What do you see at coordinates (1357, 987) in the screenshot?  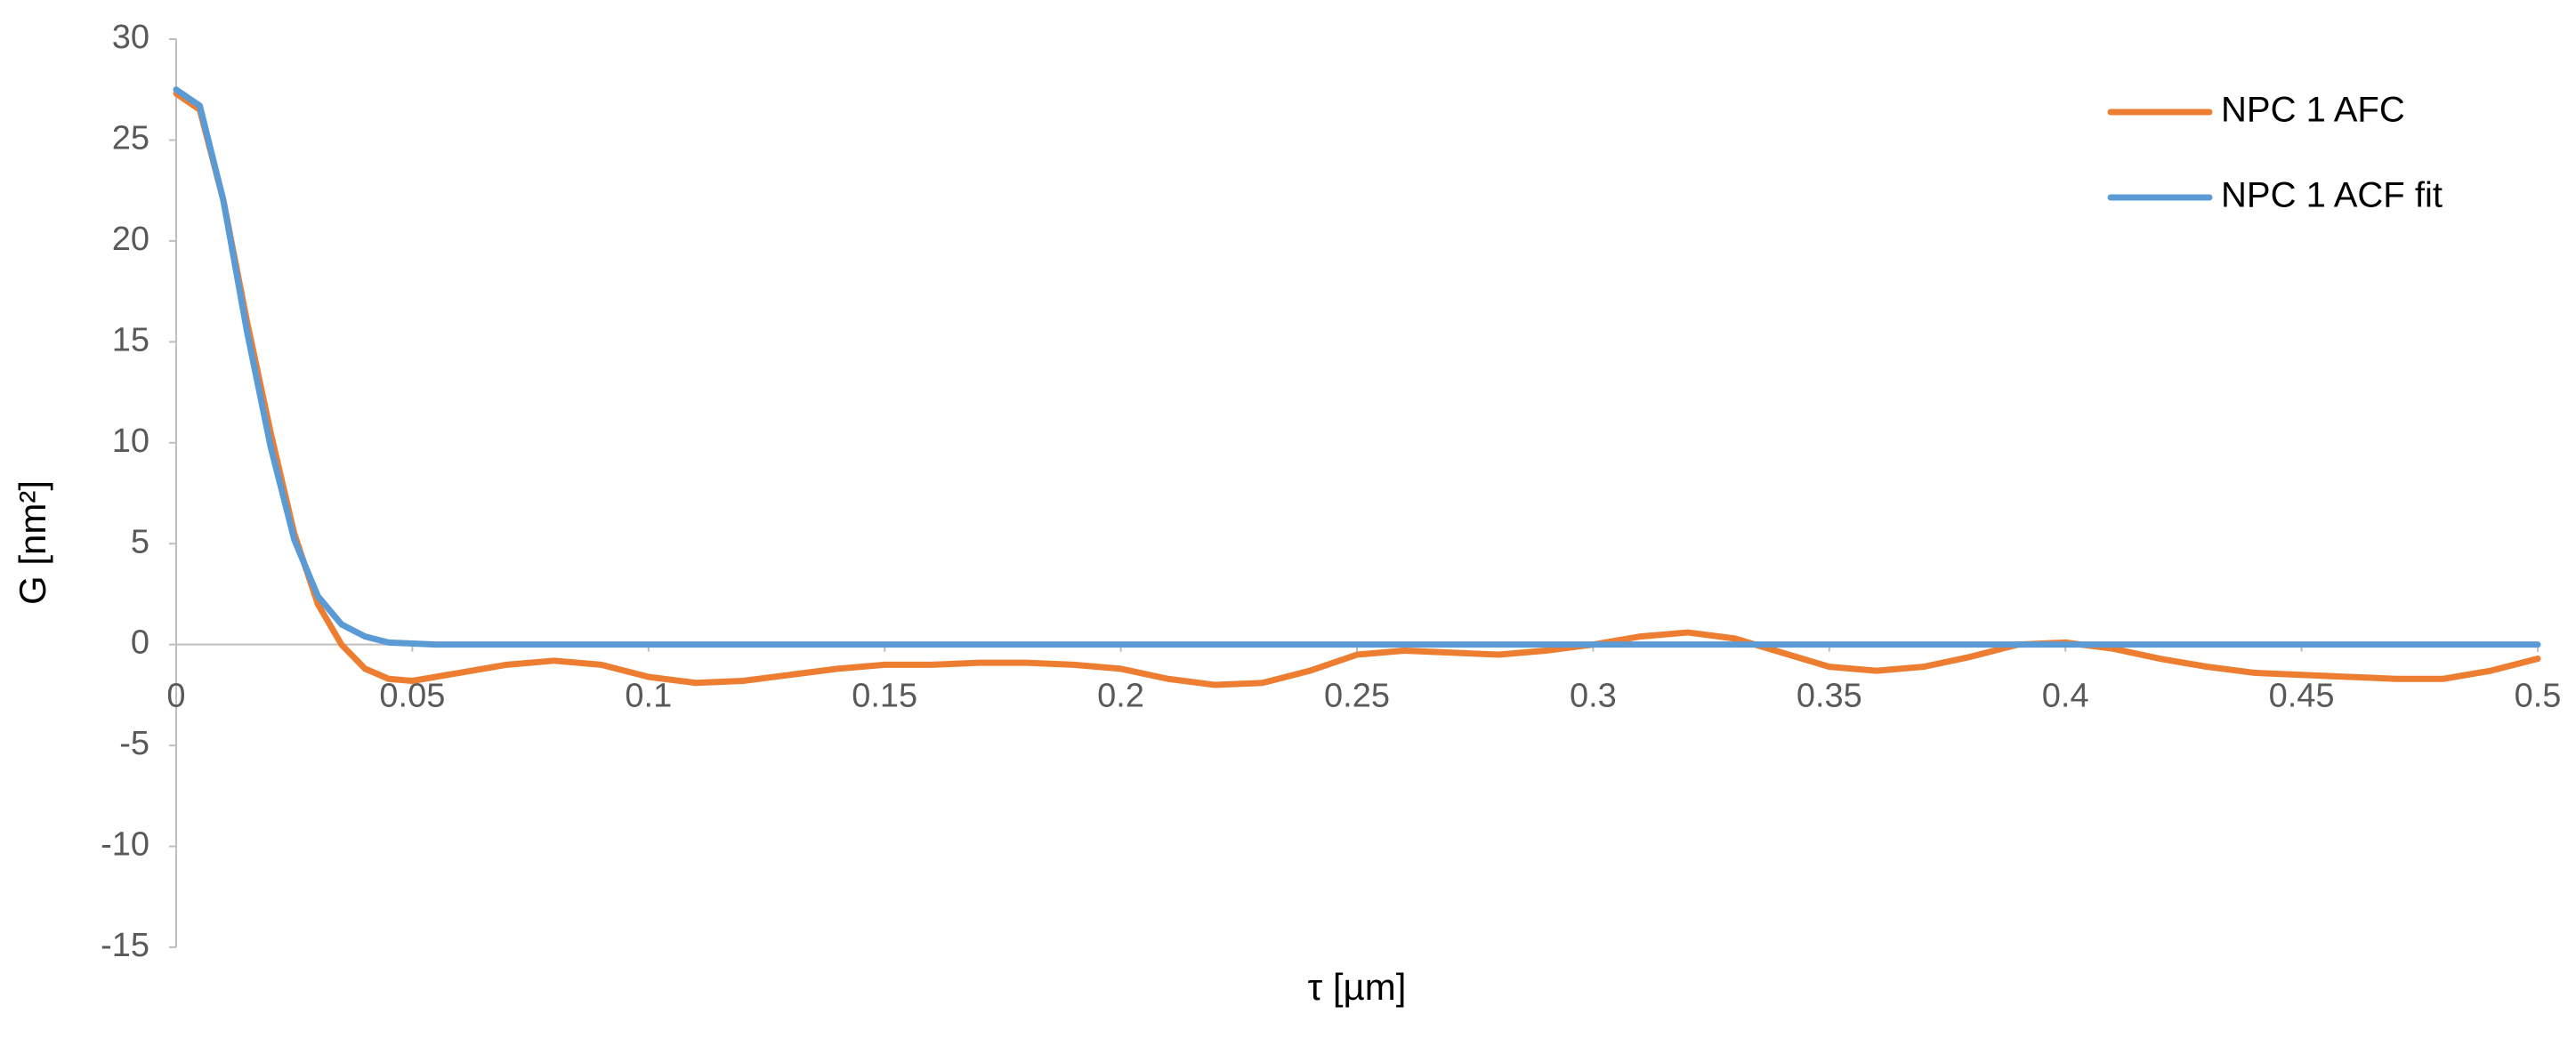 I see `x-axis-title: τ [µm]` at bounding box center [1357, 987].